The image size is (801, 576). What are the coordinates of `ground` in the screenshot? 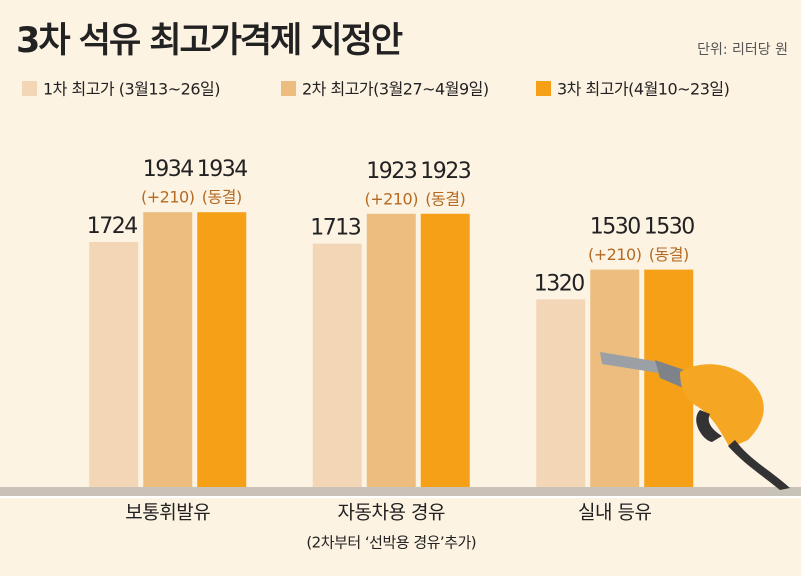 It's located at (400, 491).